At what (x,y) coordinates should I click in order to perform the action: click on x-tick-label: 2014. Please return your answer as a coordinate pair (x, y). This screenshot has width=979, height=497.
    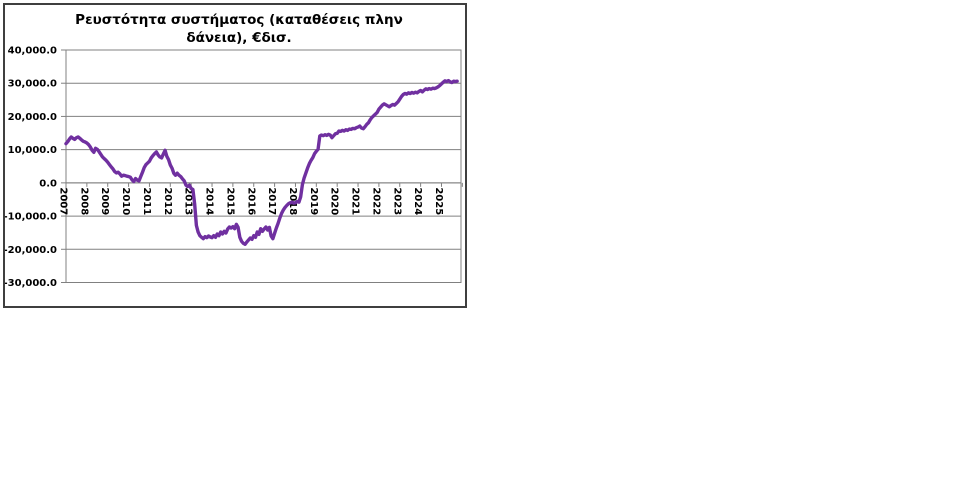
    Looking at the image, I should click on (209, 201).